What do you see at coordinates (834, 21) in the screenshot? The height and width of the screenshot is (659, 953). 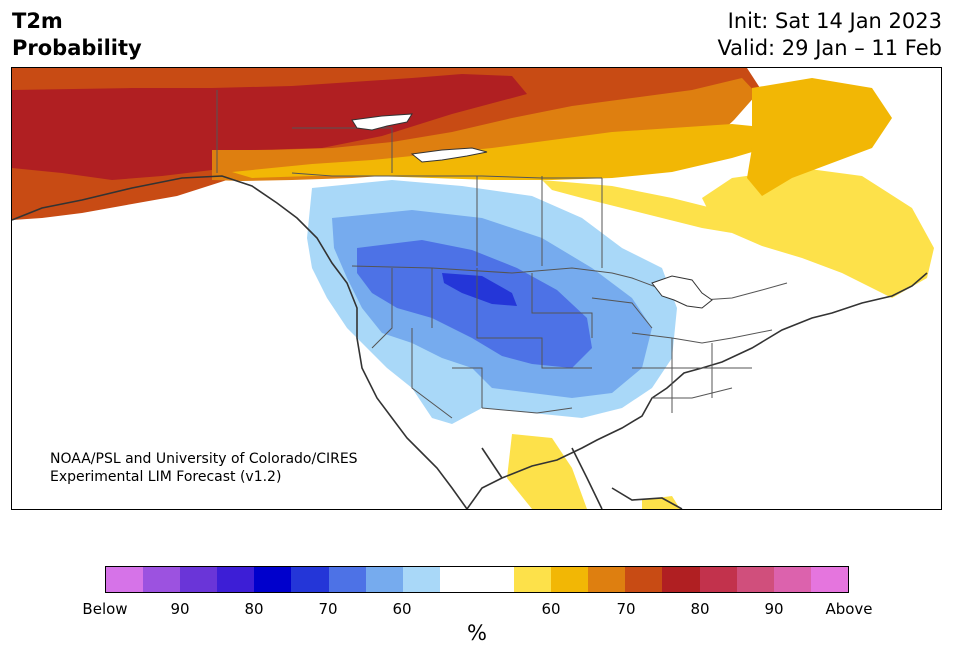 I see `init-date: Init: Sat 14 Jan 2023` at bounding box center [834, 21].